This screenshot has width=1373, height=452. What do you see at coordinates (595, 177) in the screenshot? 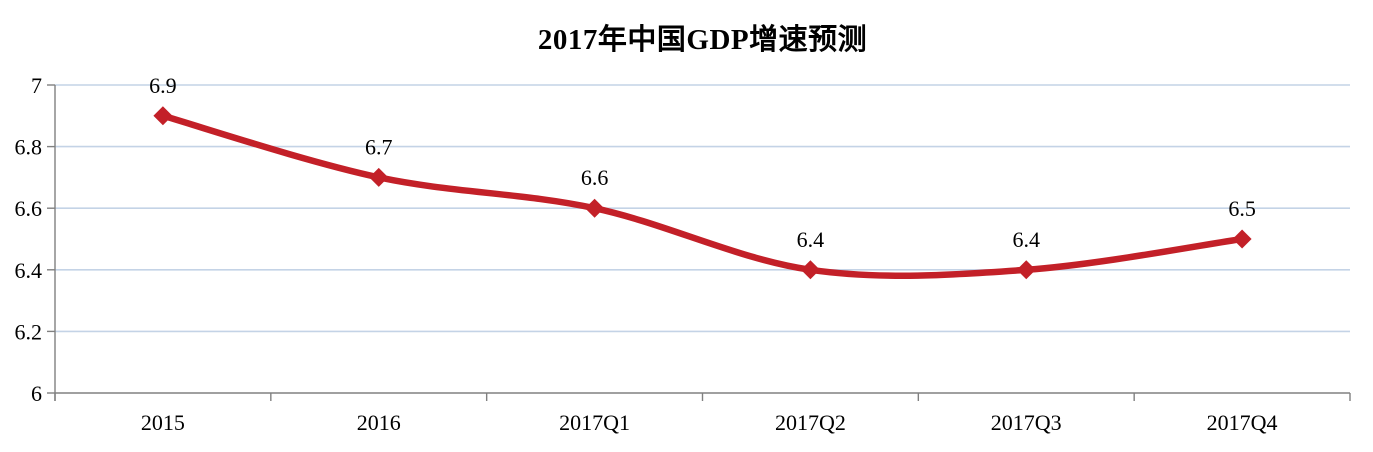
I see `data-label: 6.6` at bounding box center [595, 177].